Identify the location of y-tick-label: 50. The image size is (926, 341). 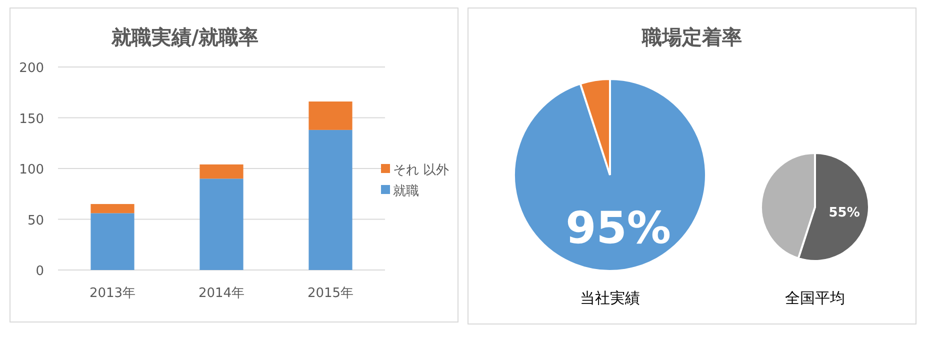
(35, 220).